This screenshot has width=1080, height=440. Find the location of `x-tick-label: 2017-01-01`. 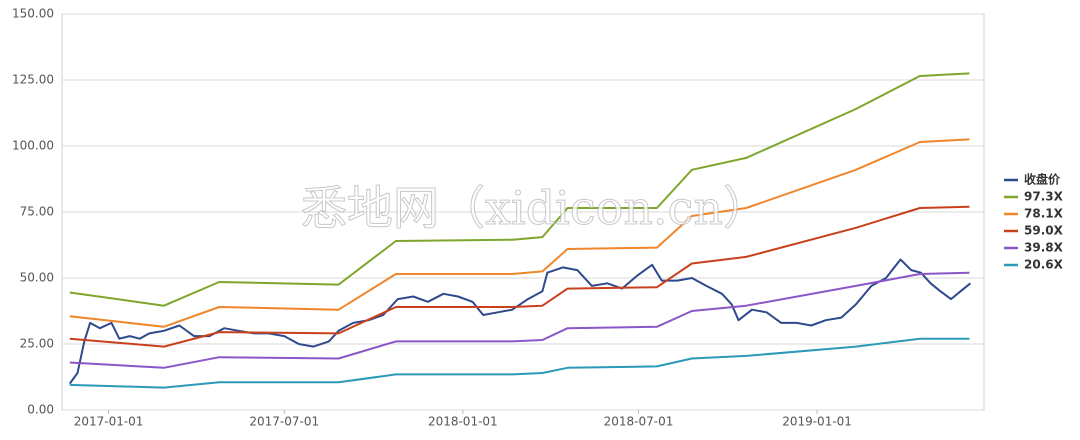

x-tick-label: 2017-01-01 is located at coordinates (109, 422).